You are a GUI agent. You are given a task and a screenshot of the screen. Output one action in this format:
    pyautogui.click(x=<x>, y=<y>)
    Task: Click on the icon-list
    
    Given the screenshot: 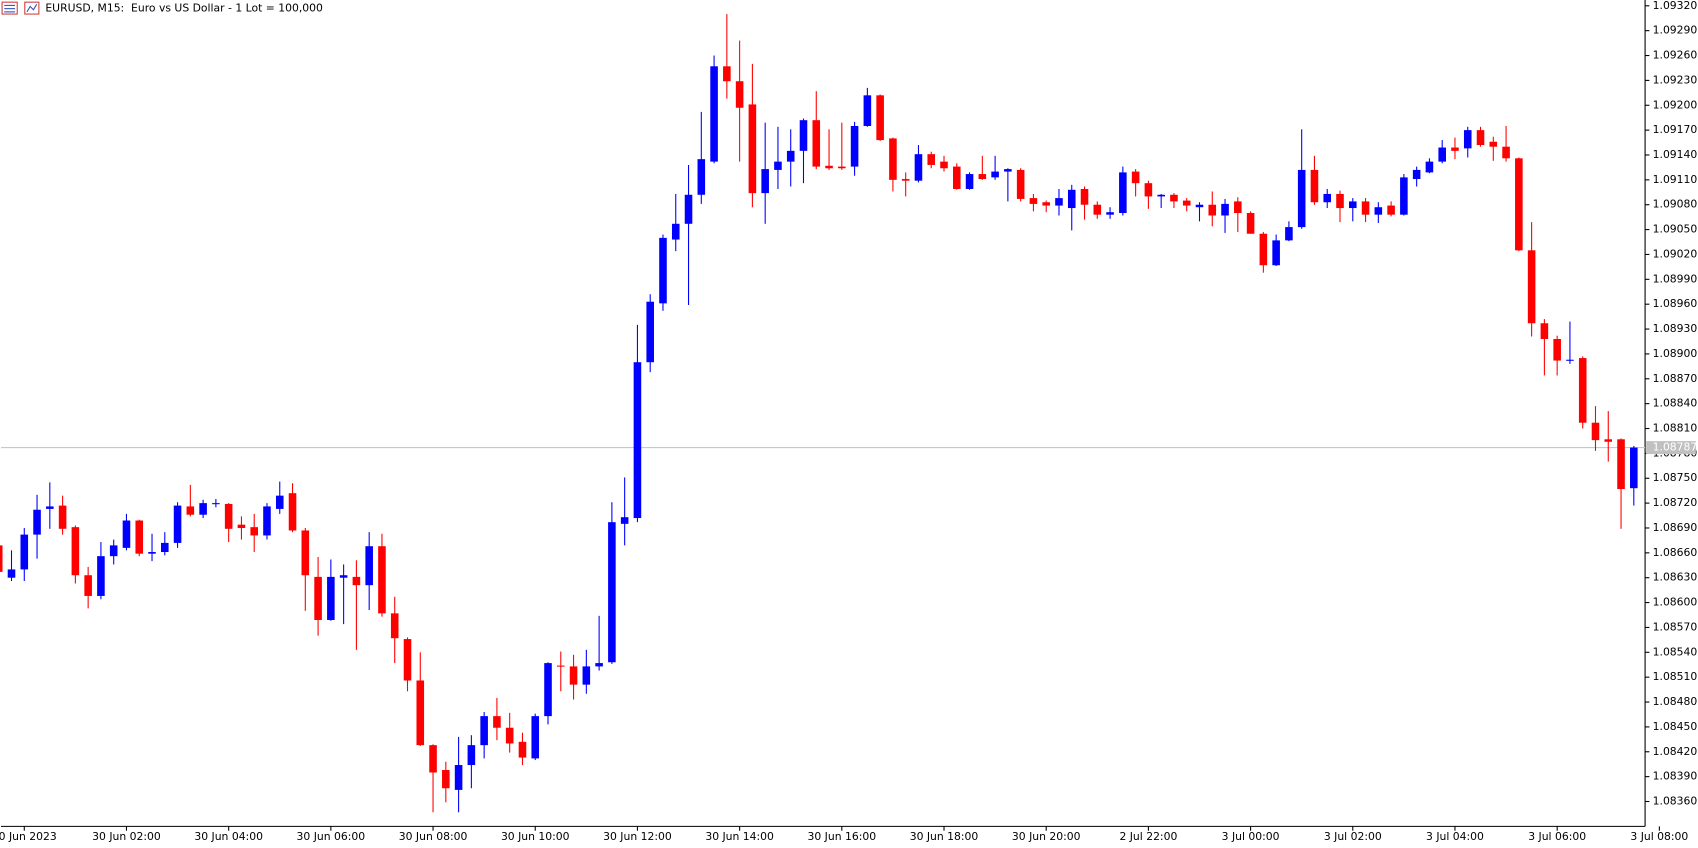 What is the action you would take?
    pyautogui.click(x=9, y=8)
    